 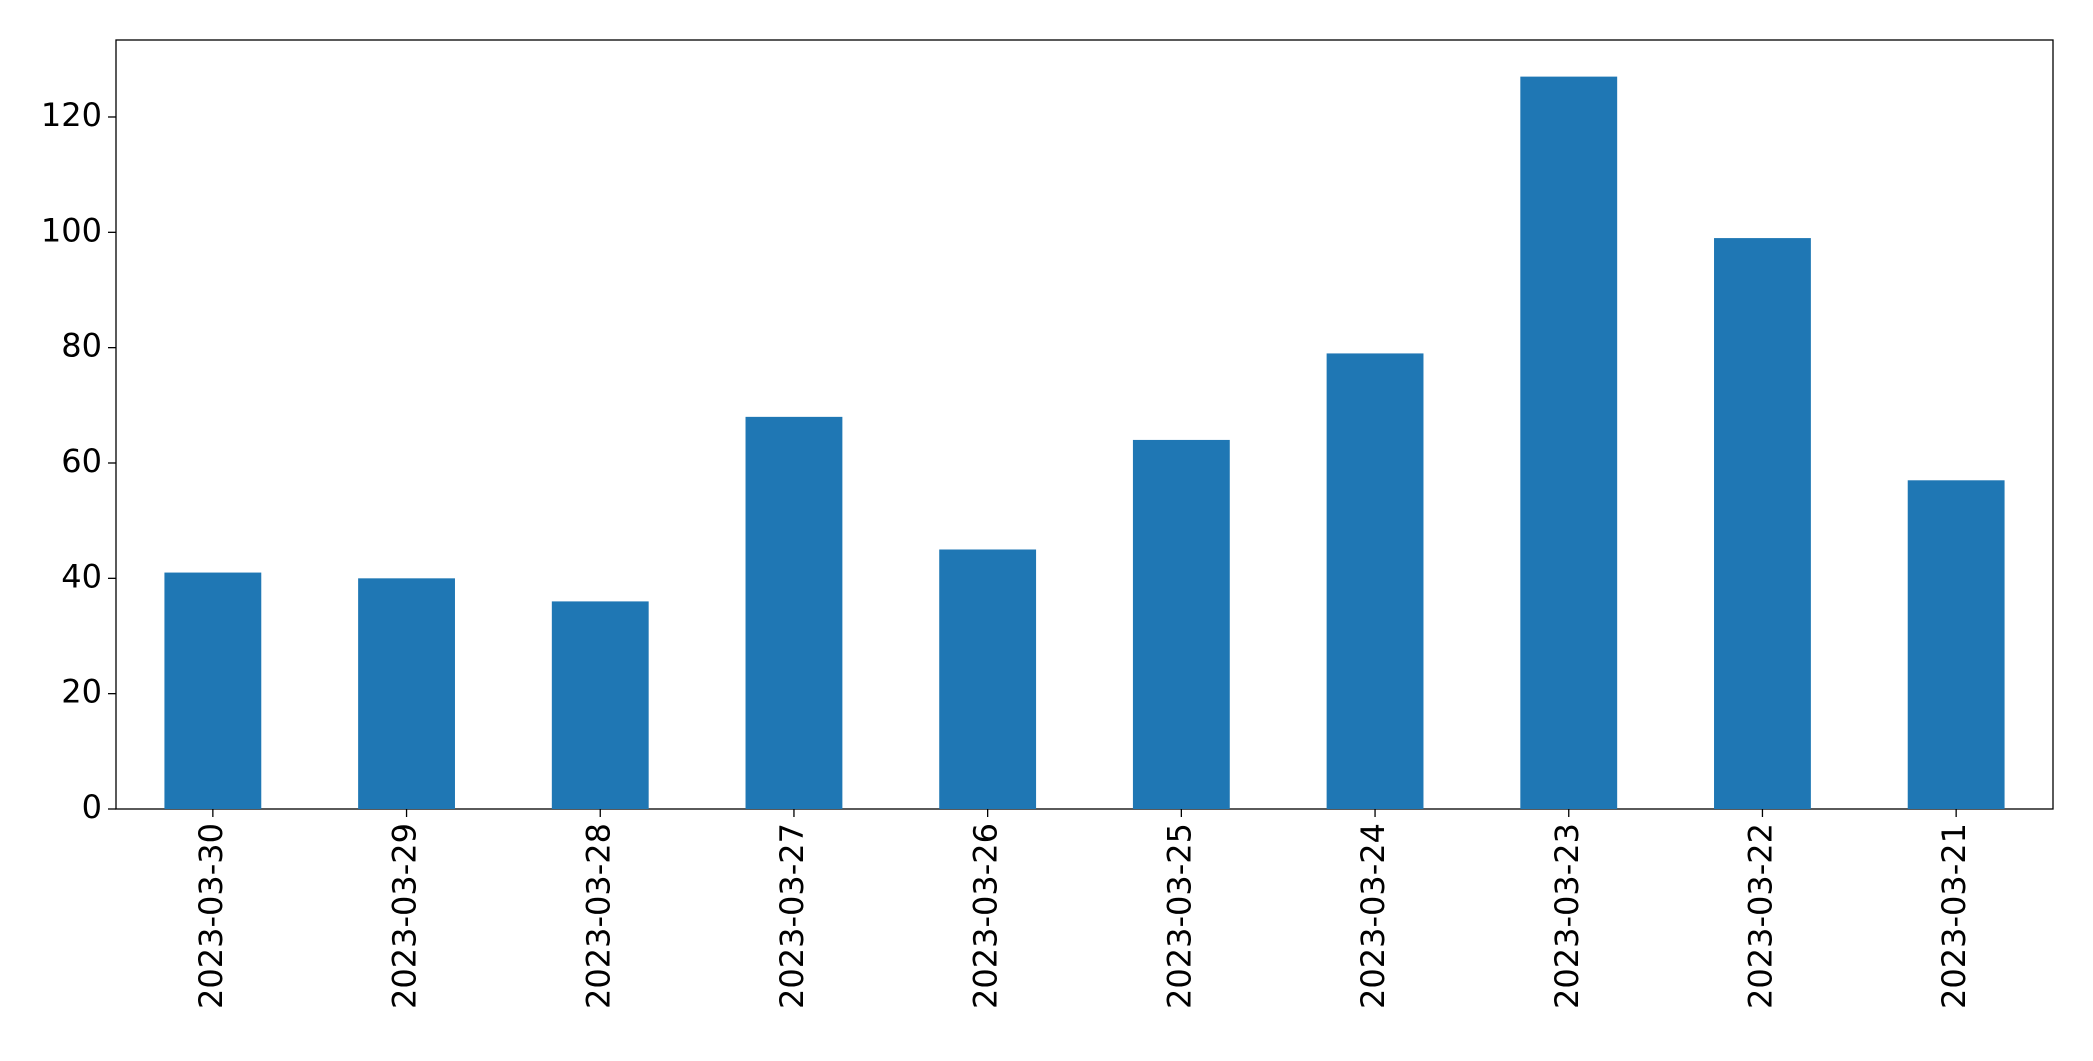 I want to click on y-tick-label: 120, so click(x=71, y=115).